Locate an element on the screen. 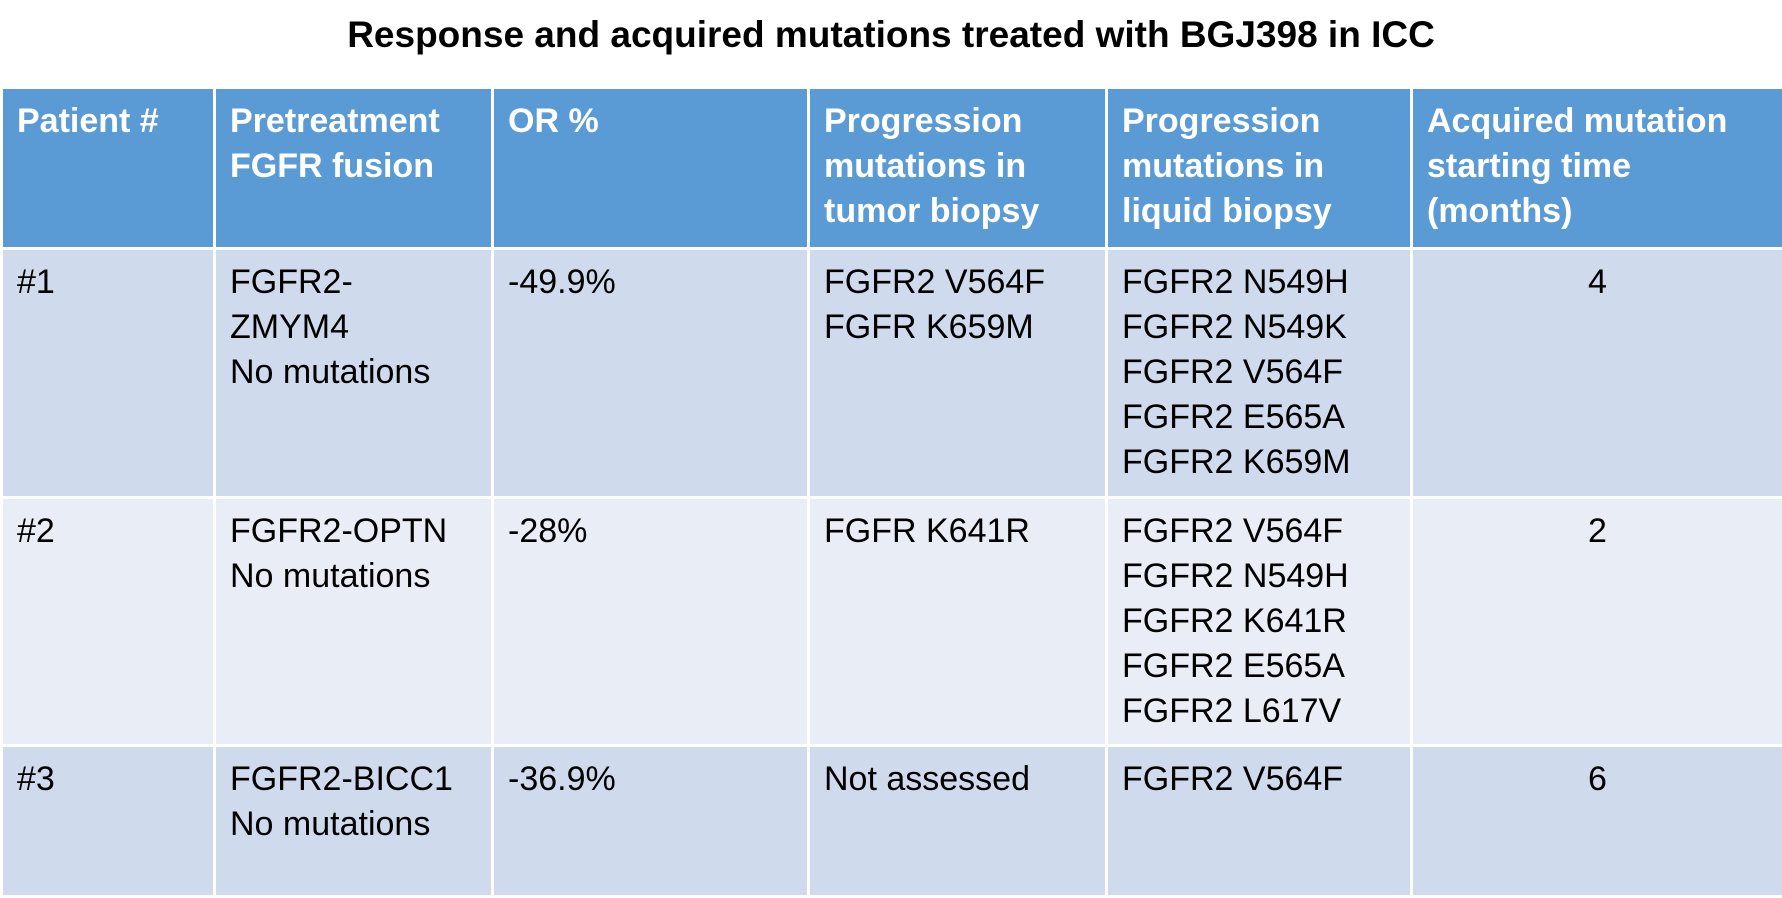  cell-line: FGFR2 L617V is located at coordinates (1259, 711).